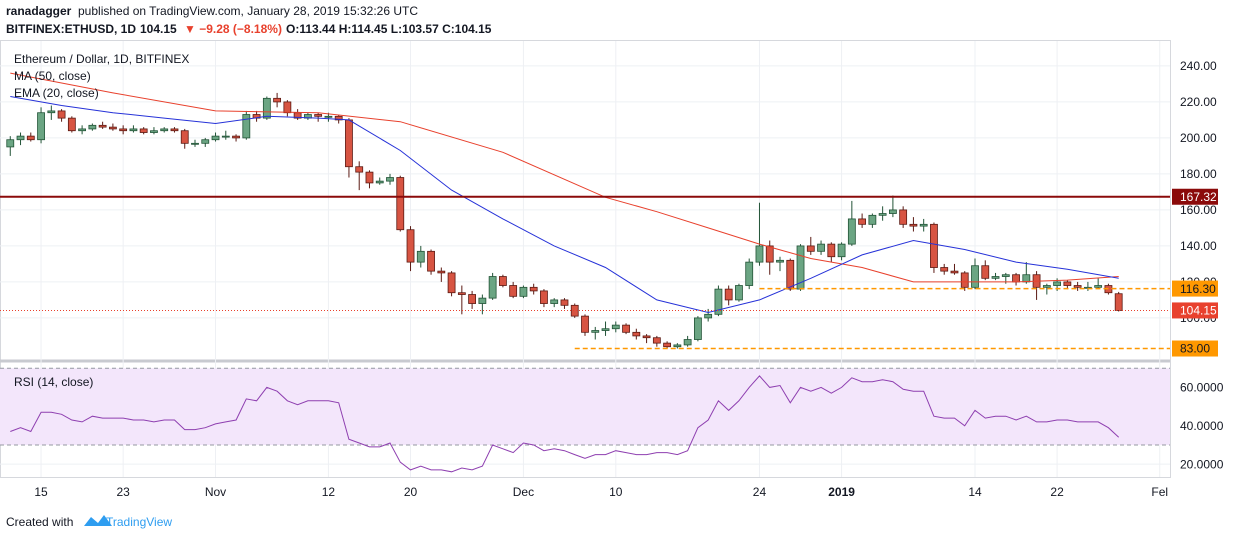 This screenshot has width=1234, height=541. What do you see at coordinates (585, 406) in the screenshot?
I see `rsi-band` at bounding box center [585, 406].